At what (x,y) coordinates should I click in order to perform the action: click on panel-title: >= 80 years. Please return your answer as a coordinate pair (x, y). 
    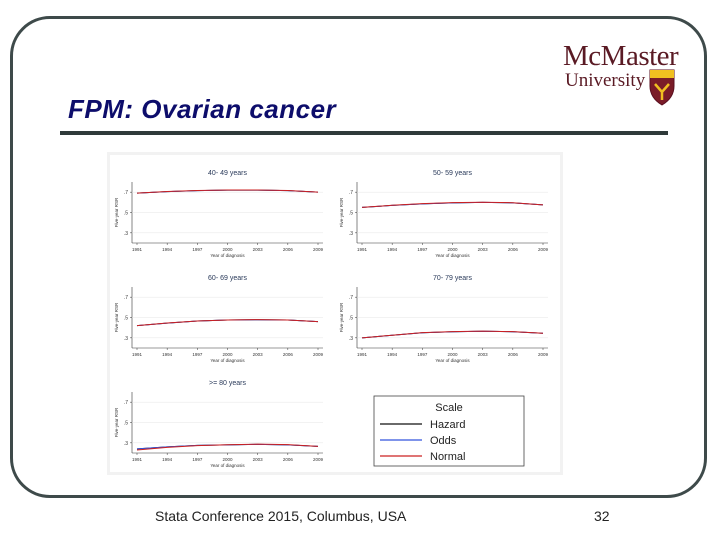
    Looking at the image, I should click on (227, 383).